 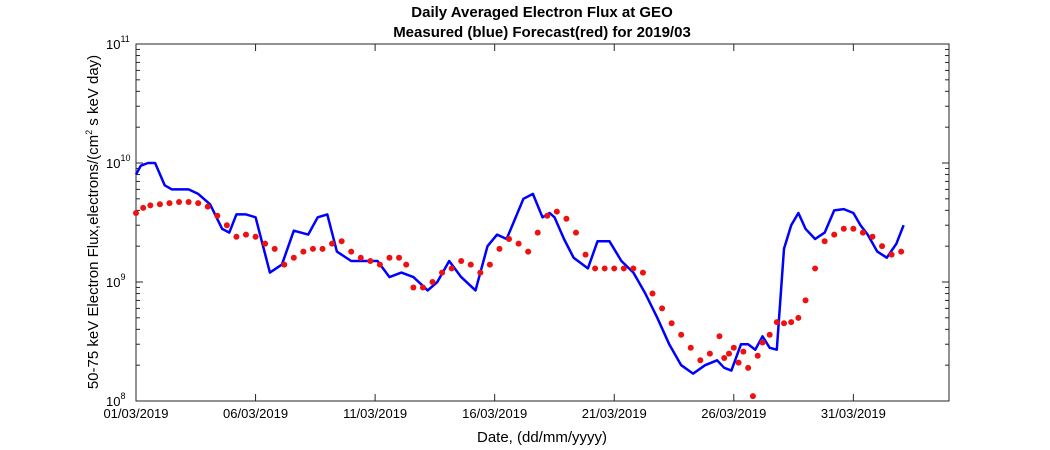 What do you see at coordinates (115, 400) in the screenshot?
I see `y-tick-label: 10⁸` at bounding box center [115, 400].